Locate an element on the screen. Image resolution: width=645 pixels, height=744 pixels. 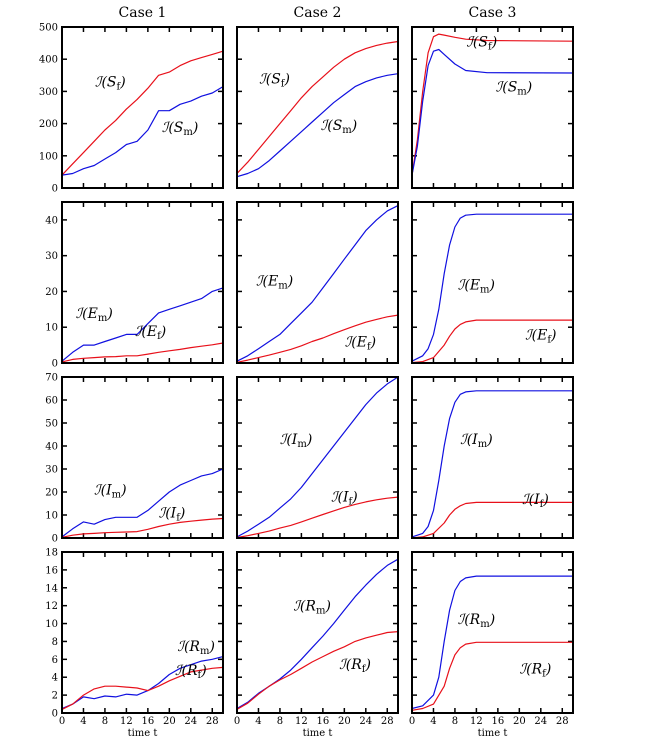
y-tick-label: 16 is located at coordinates (51, 570).